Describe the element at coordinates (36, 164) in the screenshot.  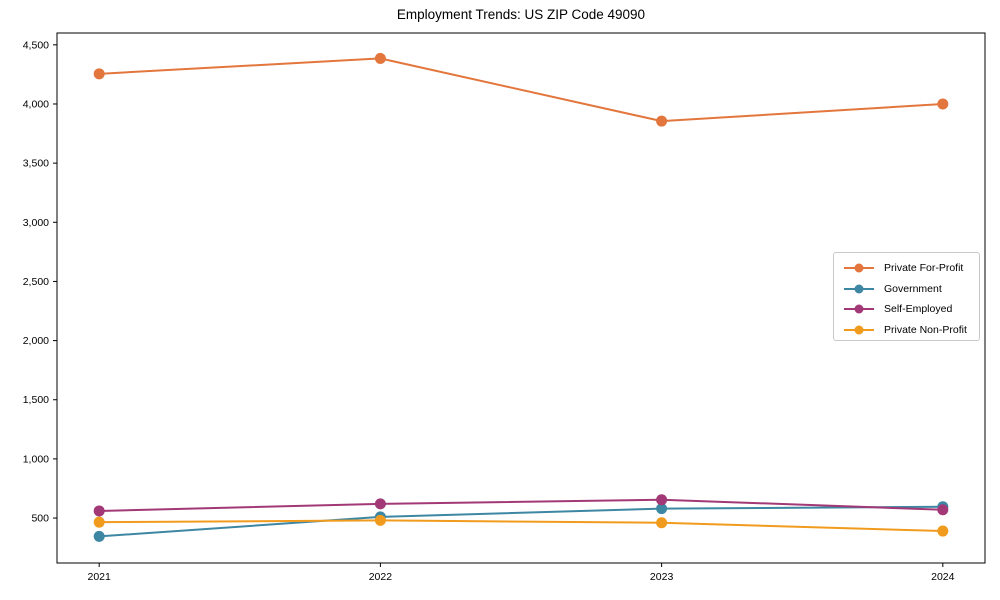
I see `y-tick-label: 3,500` at that location.